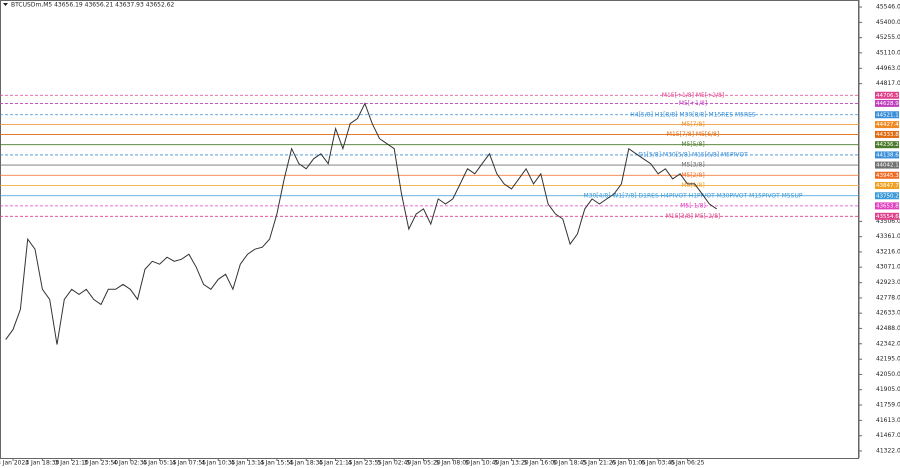 The image size is (900, 468). Describe the element at coordinates (692, 124) in the screenshot. I see `level-label: M5[7/8]` at that location.